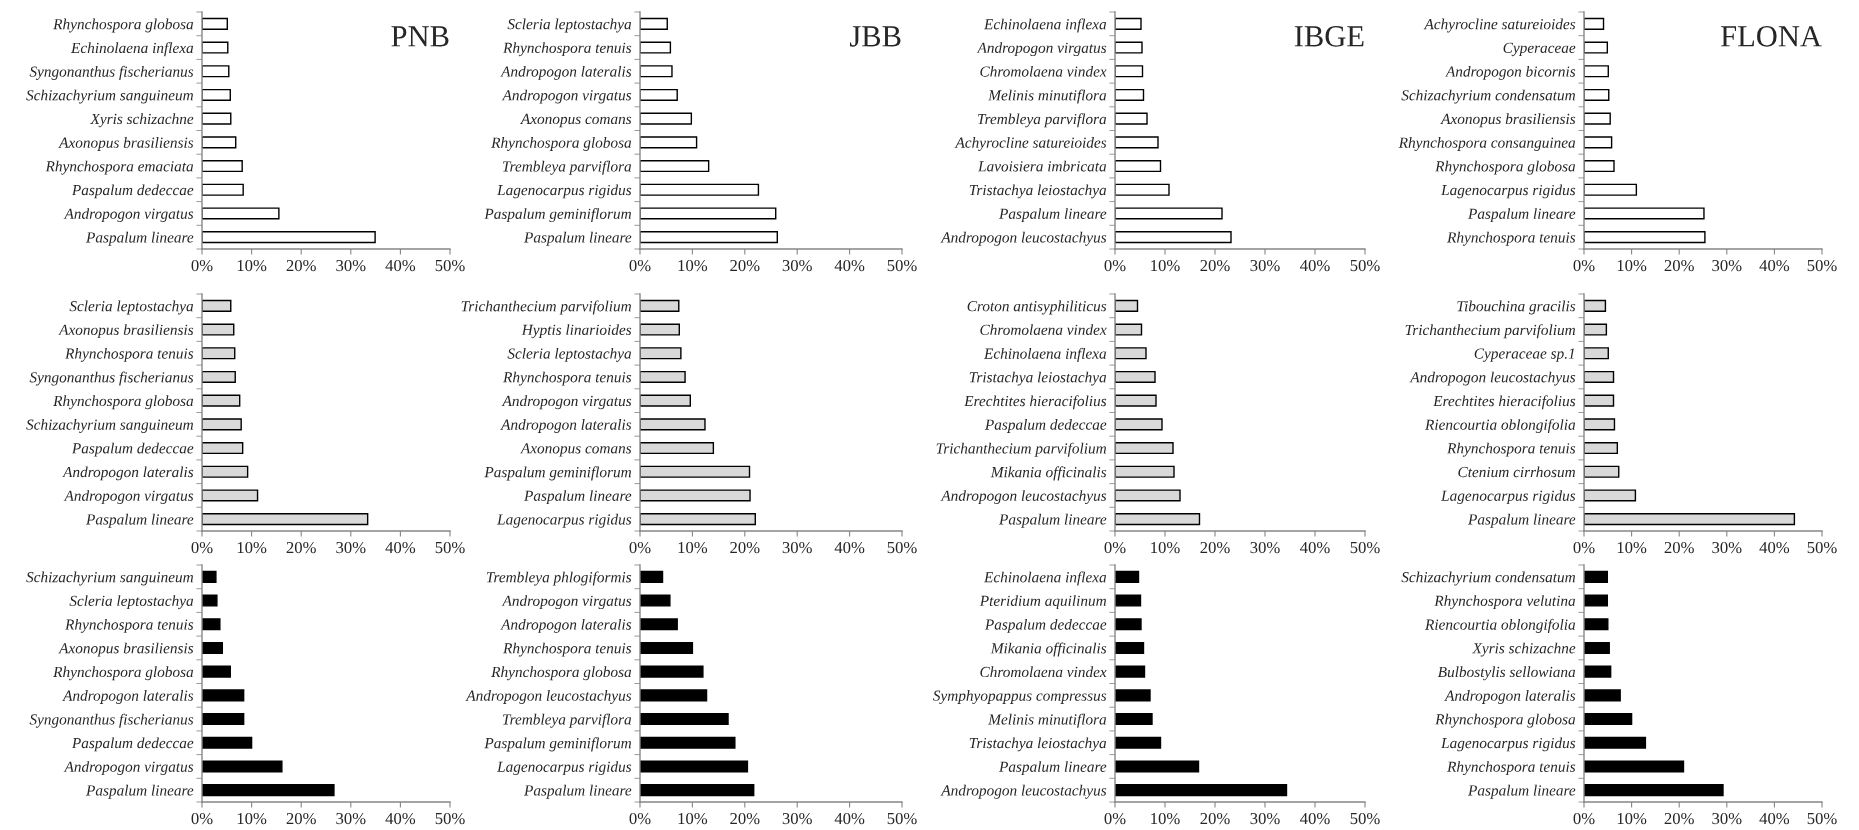 The width and height of the screenshot is (1859, 830). What do you see at coordinates (576, 331) in the screenshot?
I see `y-tick-label: Hyptis linarioides` at bounding box center [576, 331].